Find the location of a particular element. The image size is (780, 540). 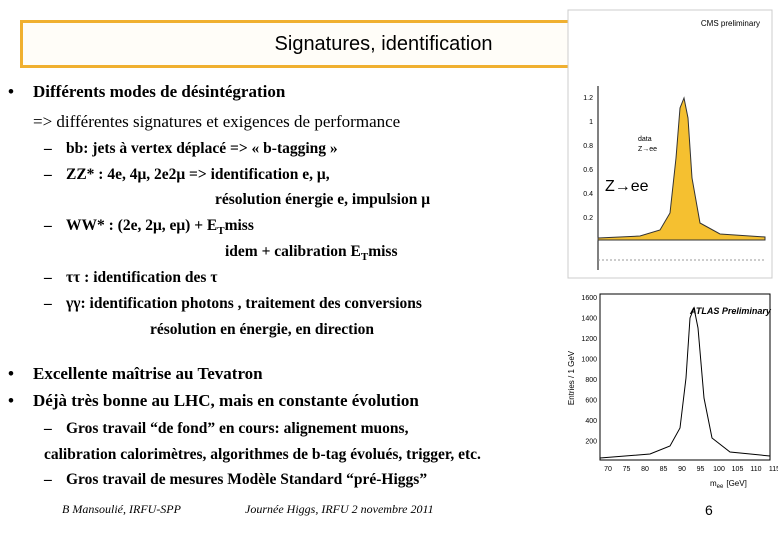

tick-label: 1200 is located at coordinates (589, 339).